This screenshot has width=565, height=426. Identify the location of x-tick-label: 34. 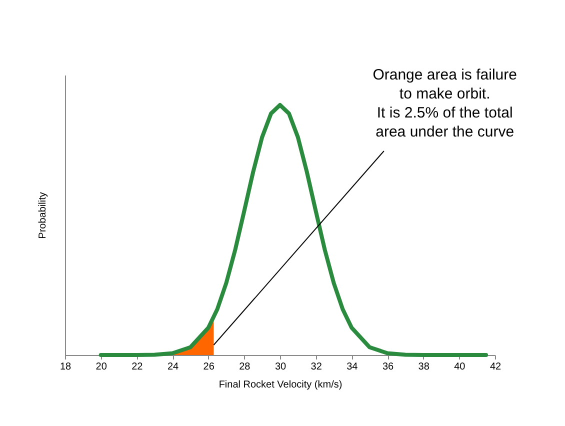
(352, 367).